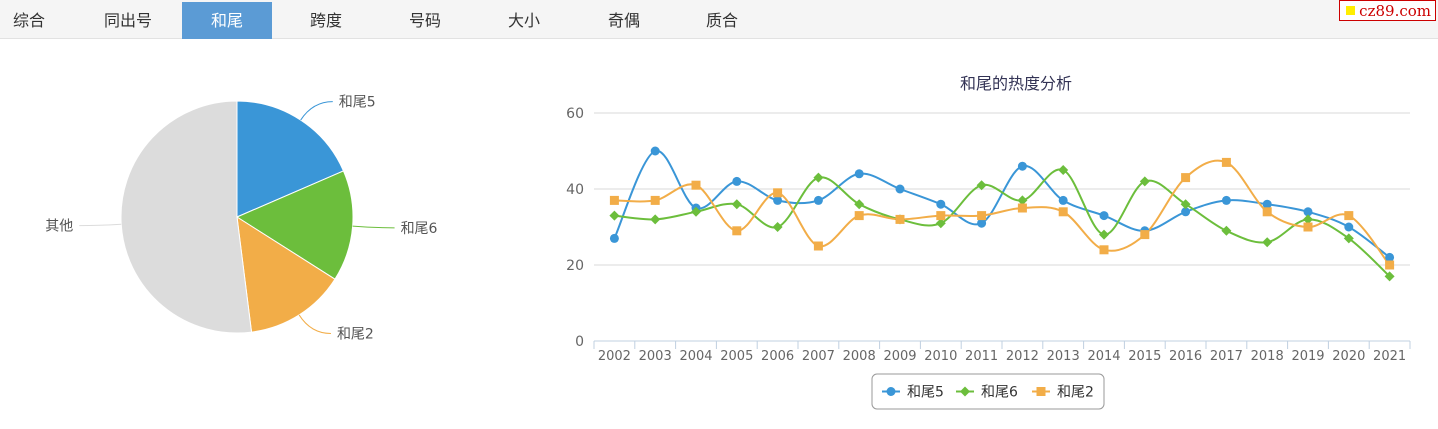 The width and height of the screenshot is (1438, 429). I want to click on x-tick-label-12: 2014, so click(1103, 356).